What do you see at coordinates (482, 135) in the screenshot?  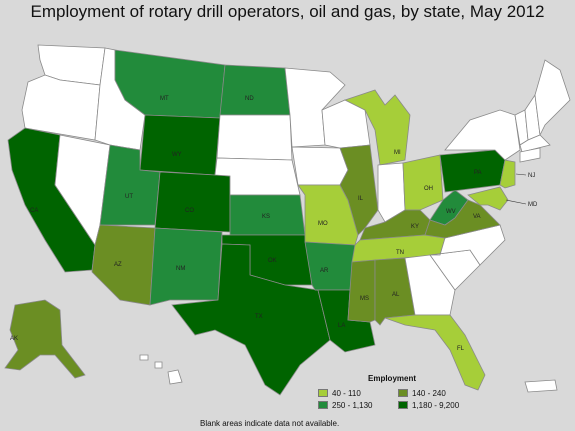 I see `state-NY` at bounding box center [482, 135].